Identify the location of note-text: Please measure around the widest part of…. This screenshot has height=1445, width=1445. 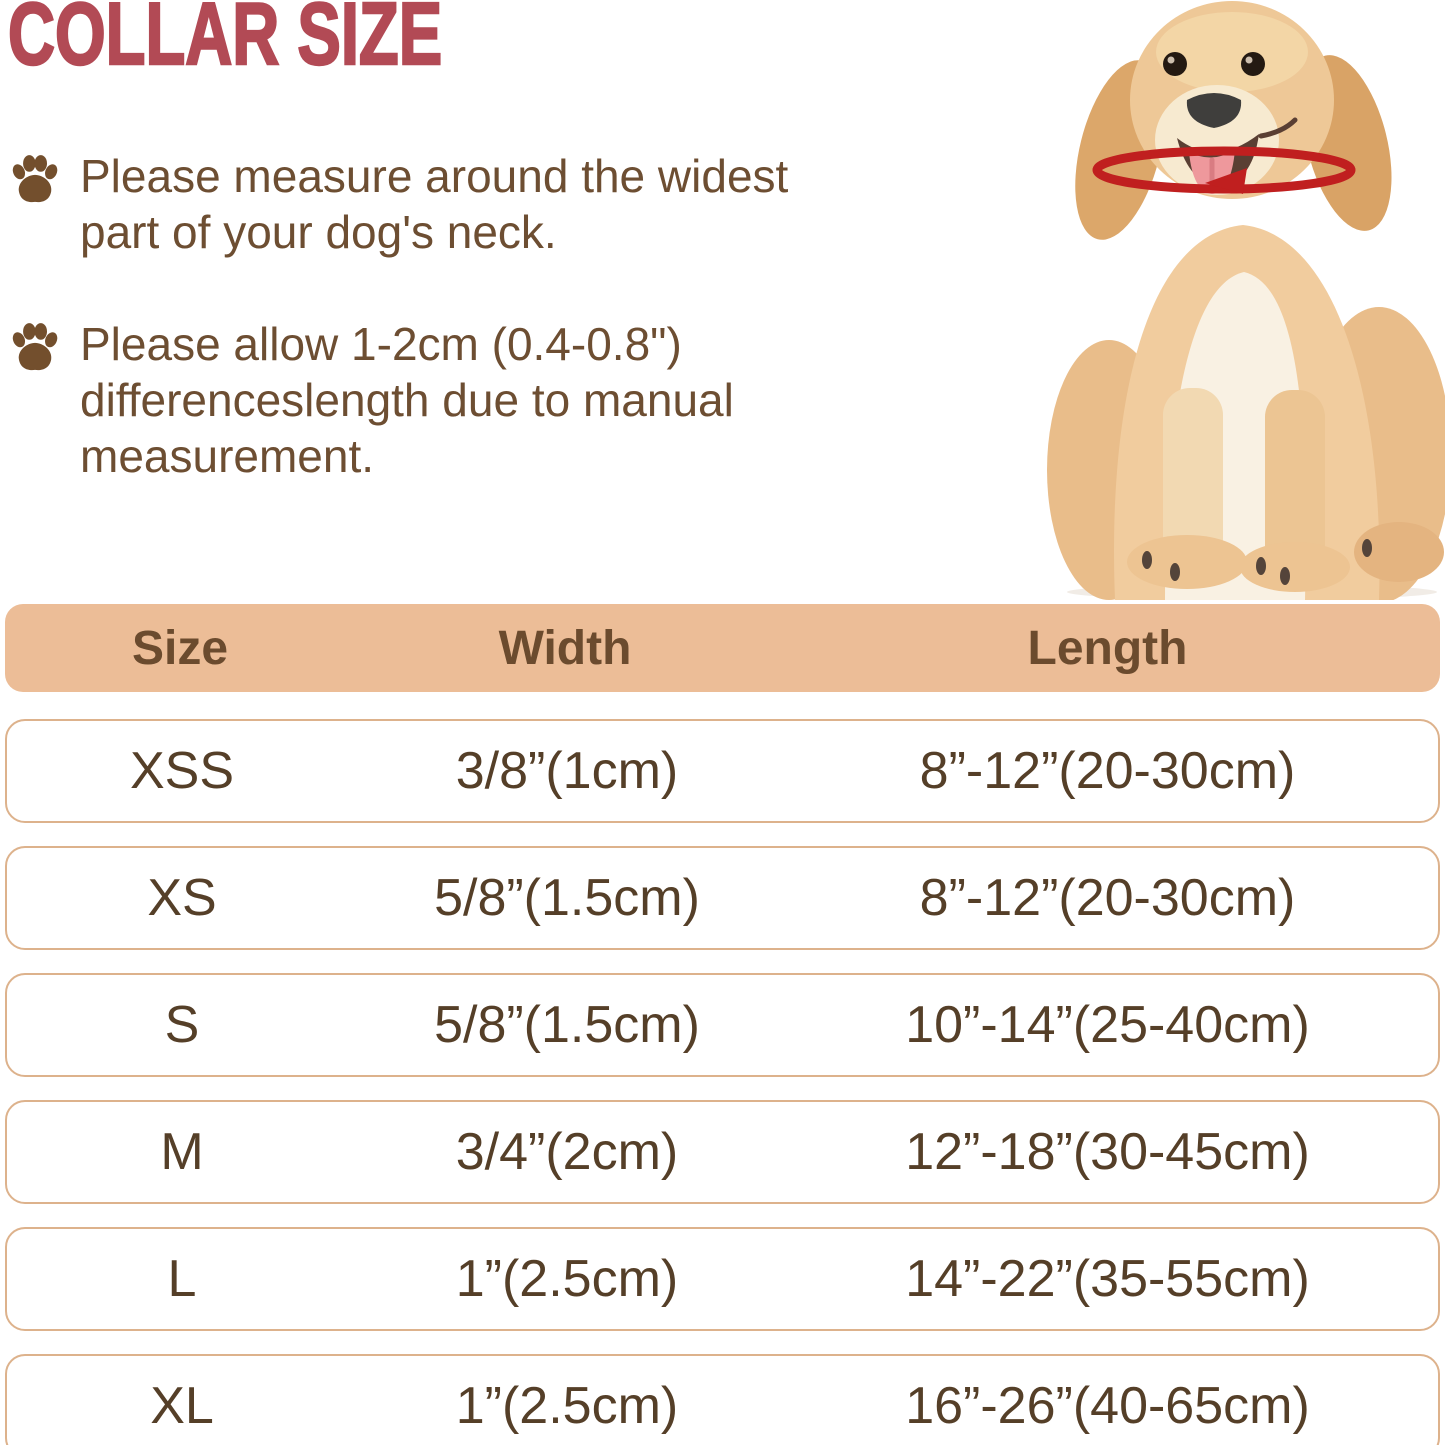
(434, 204).